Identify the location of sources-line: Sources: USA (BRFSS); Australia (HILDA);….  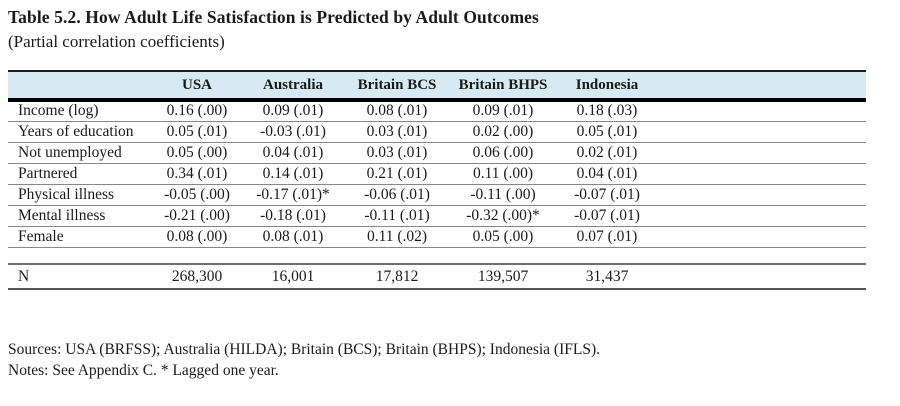
(304, 349).